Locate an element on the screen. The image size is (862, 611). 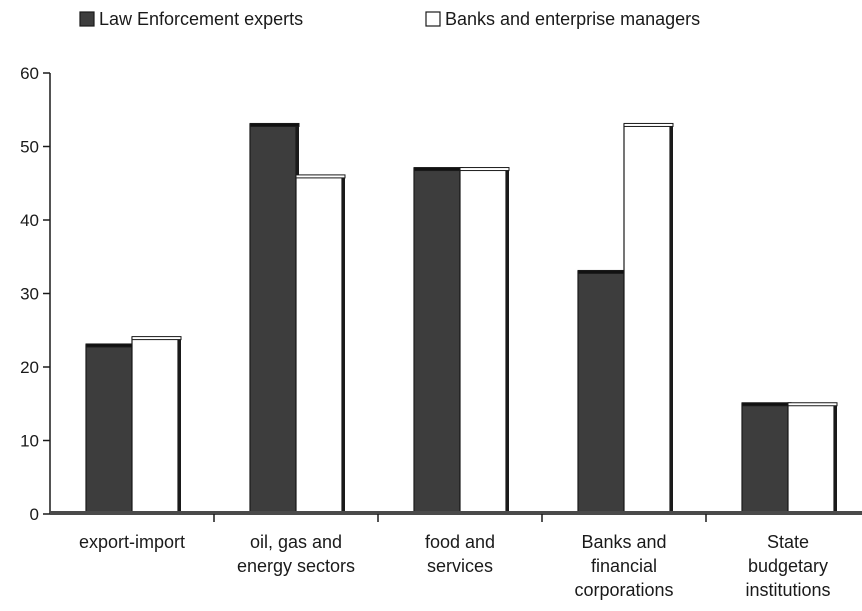
y-tick-label-20: 20 is located at coordinates (29, 367).